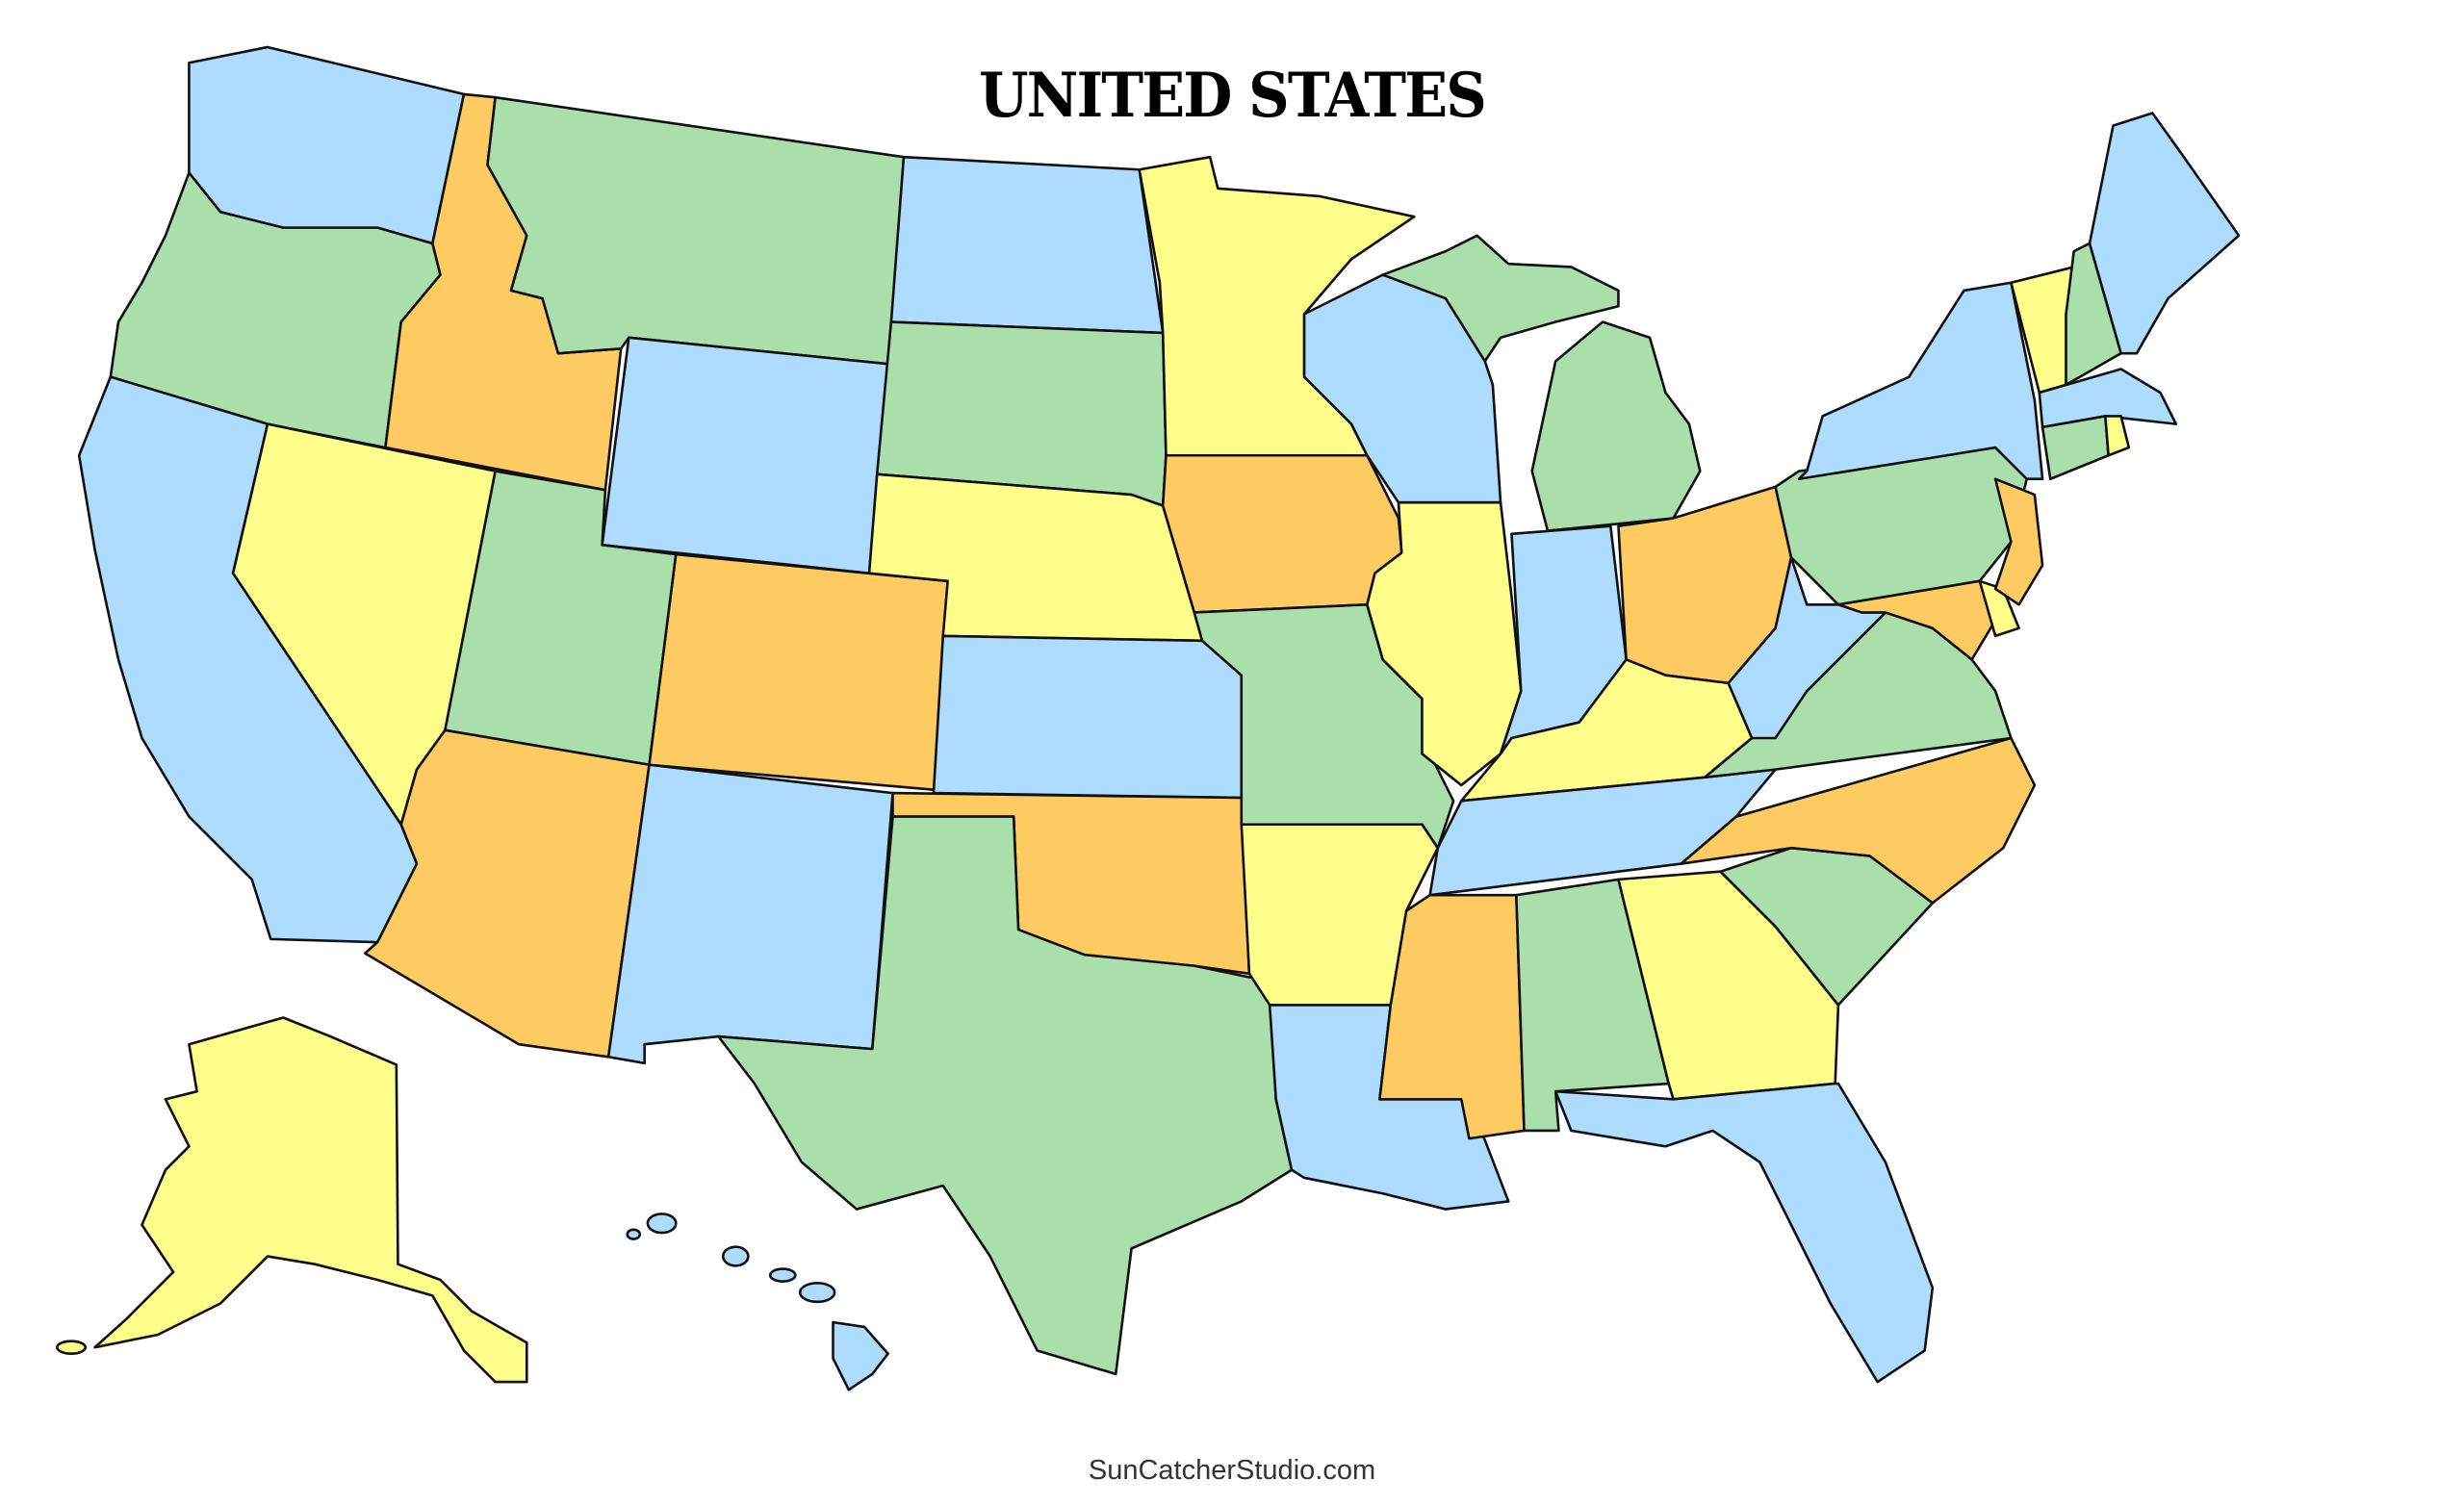 The width and height of the screenshot is (2464, 1506). What do you see at coordinates (1232, 1470) in the screenshot?
I see `credit-link: SunCatcherStudio.com` at bounding box center [1232, 1470].